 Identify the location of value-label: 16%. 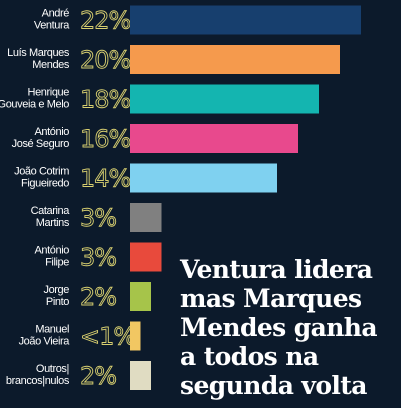
(105, 139).